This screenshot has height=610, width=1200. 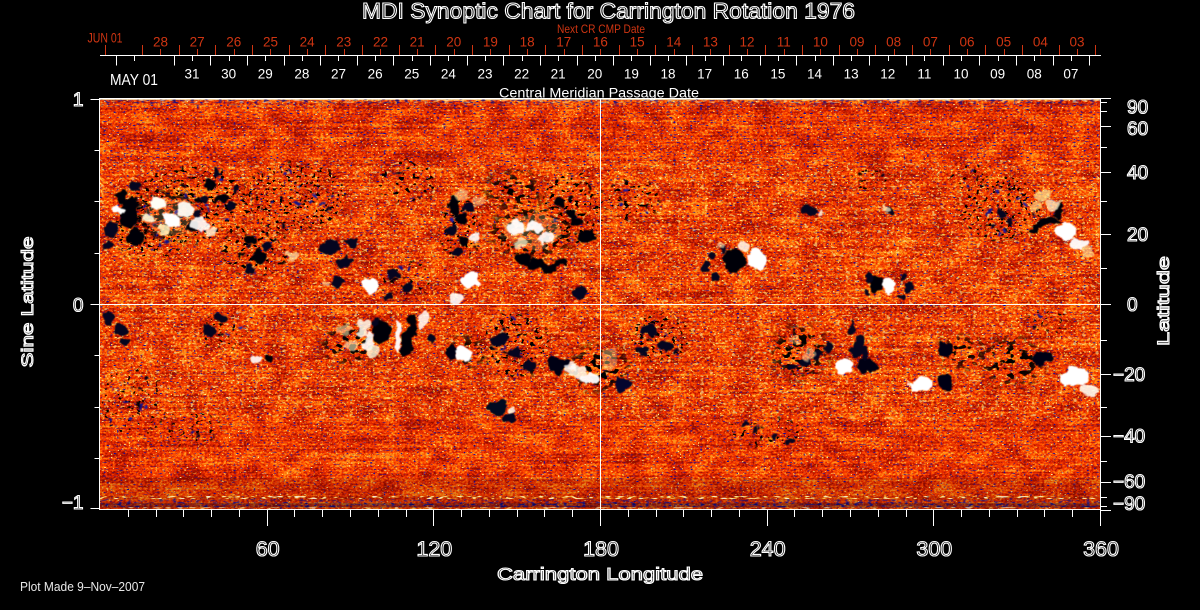 I want to click on svg-text: 300, so click(x=934, y=549).